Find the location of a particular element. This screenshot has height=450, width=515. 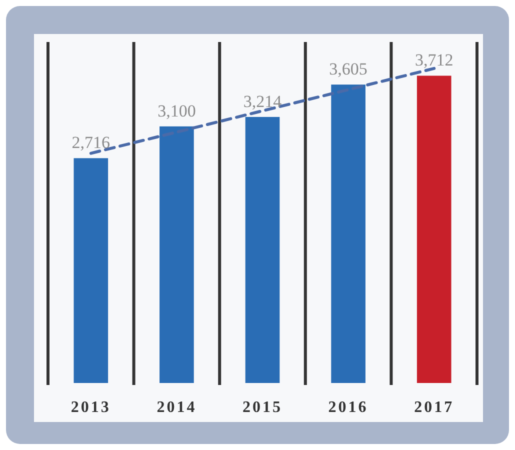

data-label: 3,214 is located at coordinates (262, 101).